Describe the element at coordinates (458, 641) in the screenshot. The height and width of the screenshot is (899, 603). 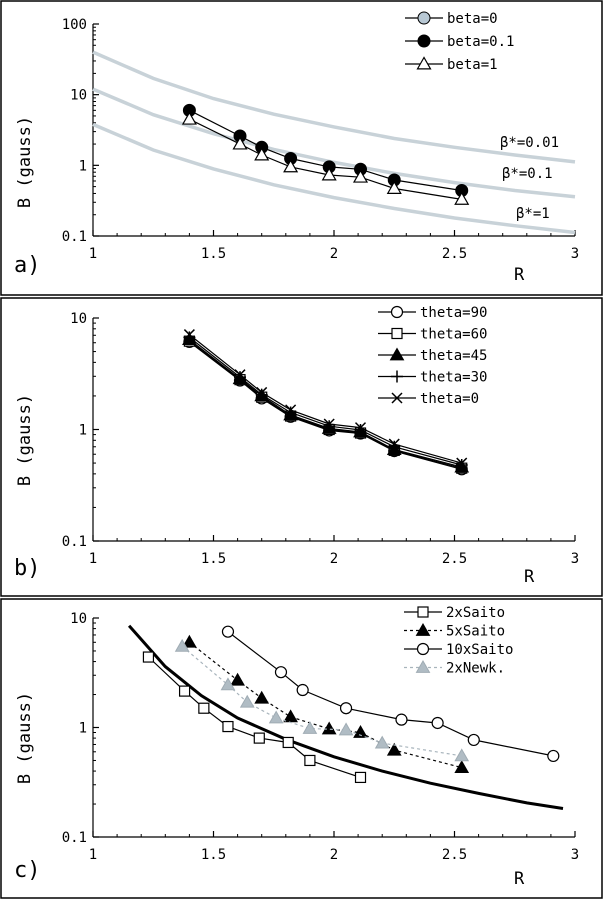
I see `legend: 2xSaito 5xSaito 10xSaito 2xNewk.` at that location.